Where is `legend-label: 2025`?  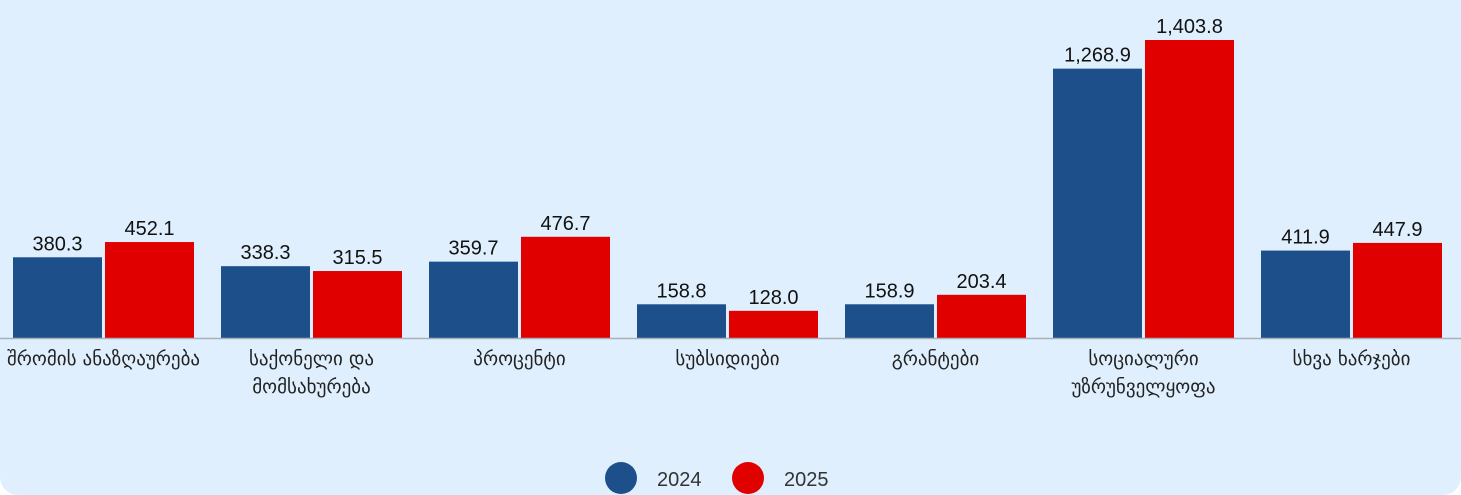 legend-label: 2025 is located at coordinates (806, 480).